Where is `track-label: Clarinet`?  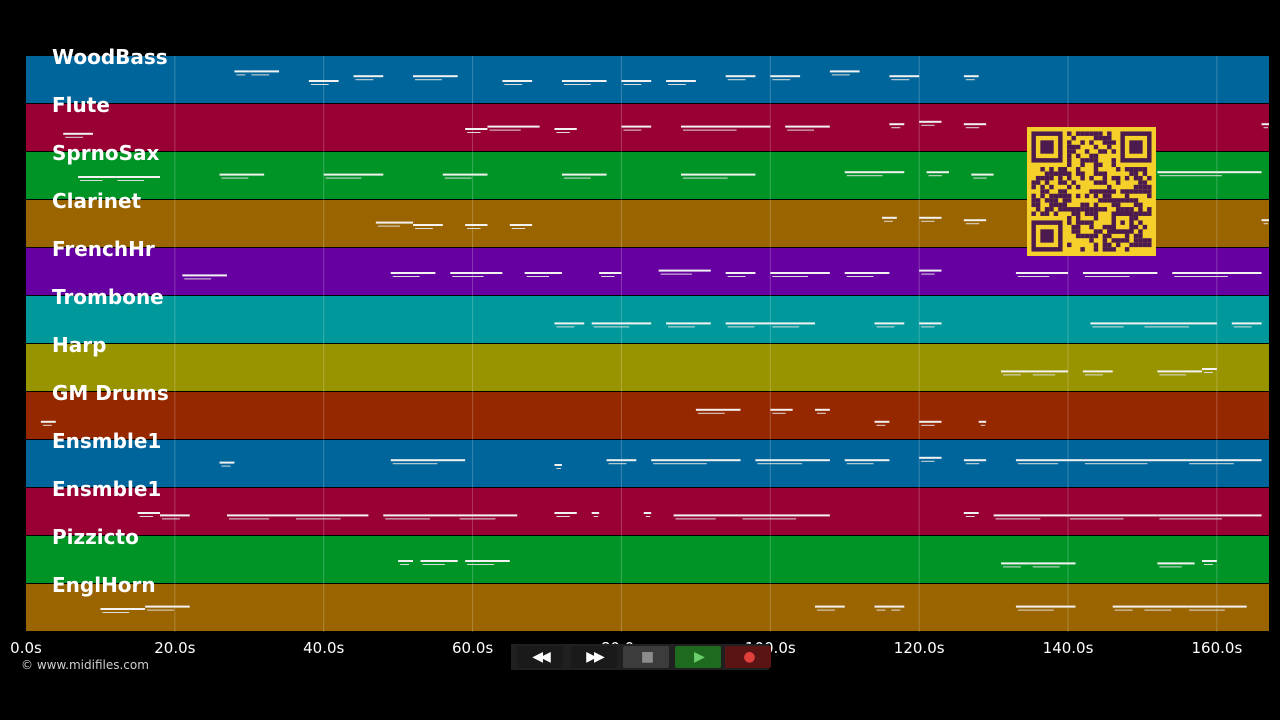 track-label: Clarinet is located at coordinates (97, 201).